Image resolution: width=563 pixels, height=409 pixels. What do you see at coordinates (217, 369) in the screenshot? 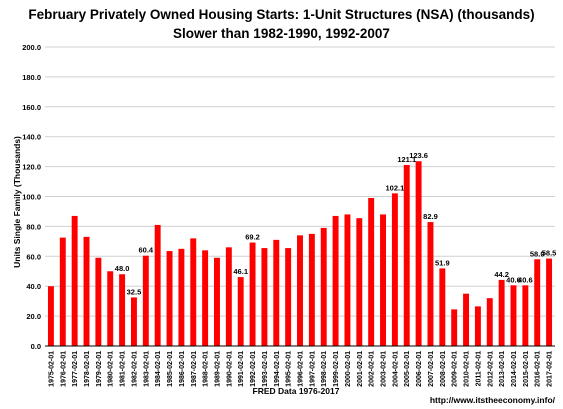
I see `x-tick-label: 1989-02-01` at bounding box center [217, 369].